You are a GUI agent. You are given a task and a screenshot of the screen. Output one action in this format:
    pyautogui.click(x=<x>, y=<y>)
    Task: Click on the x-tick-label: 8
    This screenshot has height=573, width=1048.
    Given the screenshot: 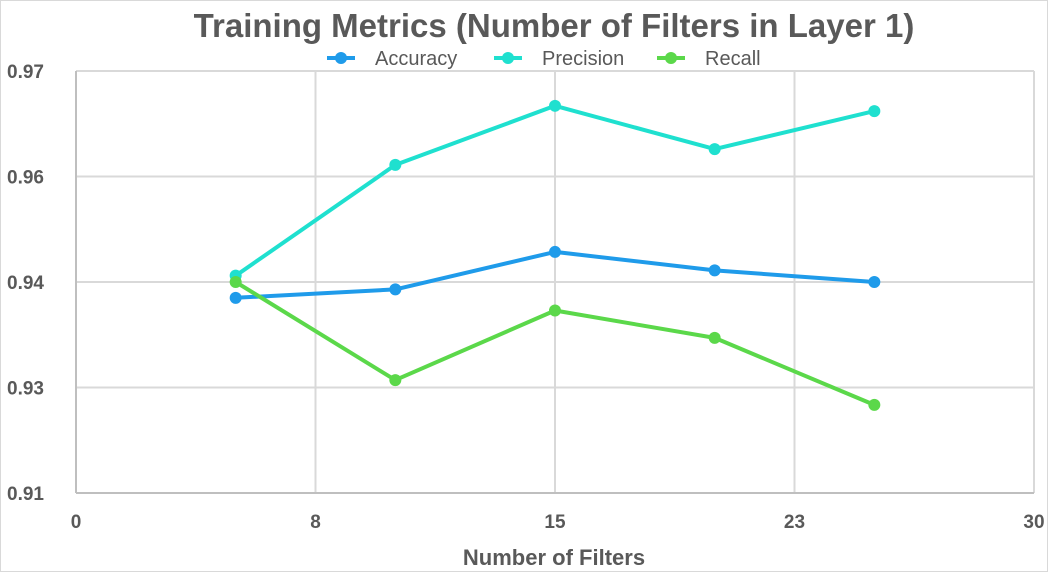 What is the action you would take?
    pyautogui.click(x=315, y=522)
    